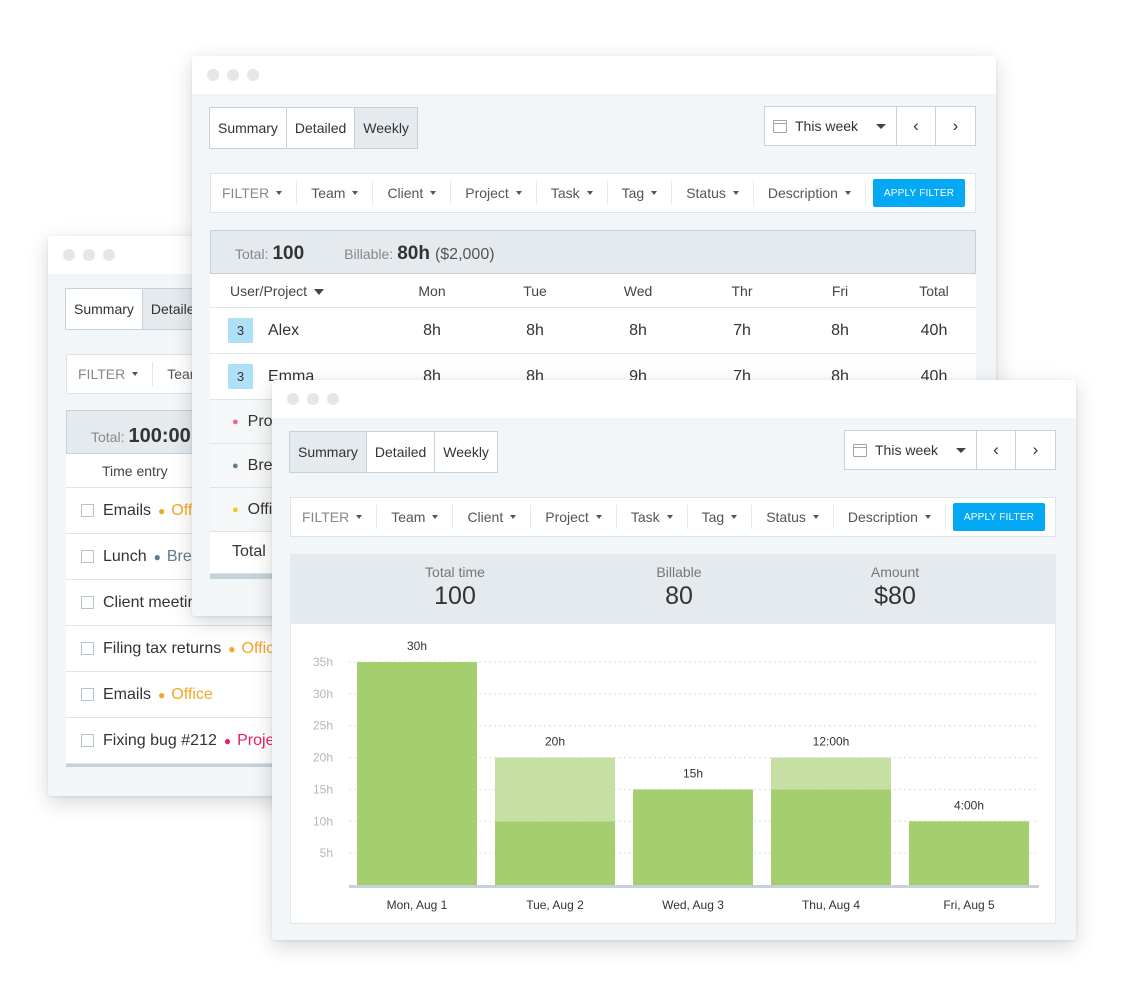  Describe the element at coordinates (323, 821) in the screenshot. I see `y-tick-label: 10h` at that location.